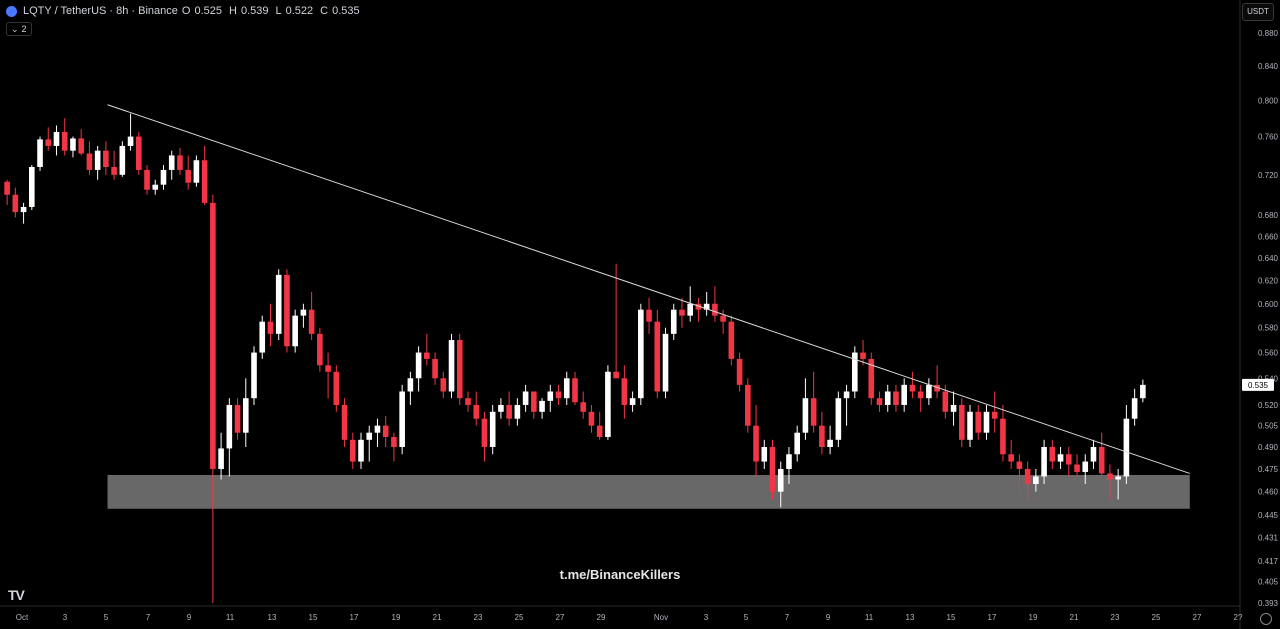  What do you see at coordinates (620, 574) in the screenshot?
I see `watermark-text: t.me/BinanceKillers` at bounding box center [620, 574].